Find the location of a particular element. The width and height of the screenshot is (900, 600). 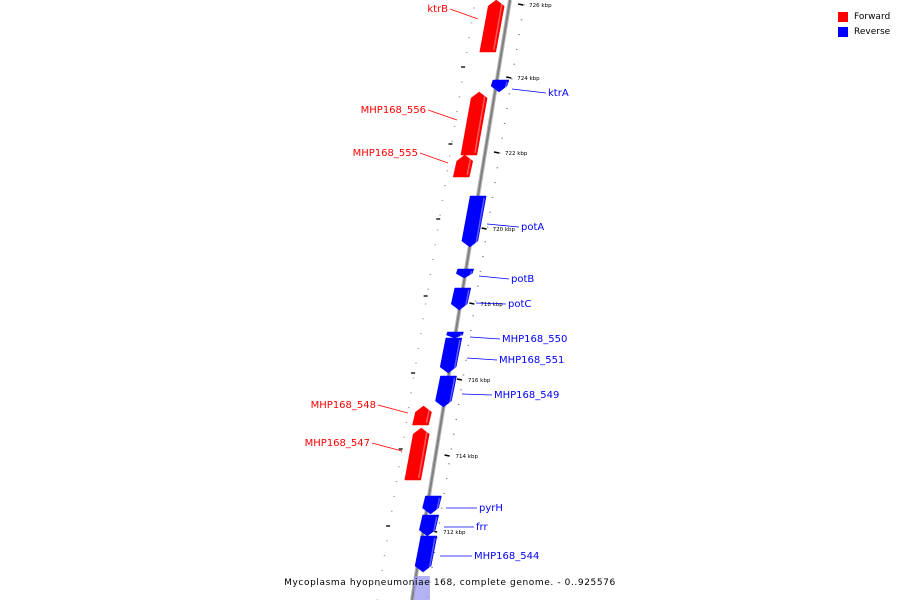

gene-pota is located at coordinates (474, 221).